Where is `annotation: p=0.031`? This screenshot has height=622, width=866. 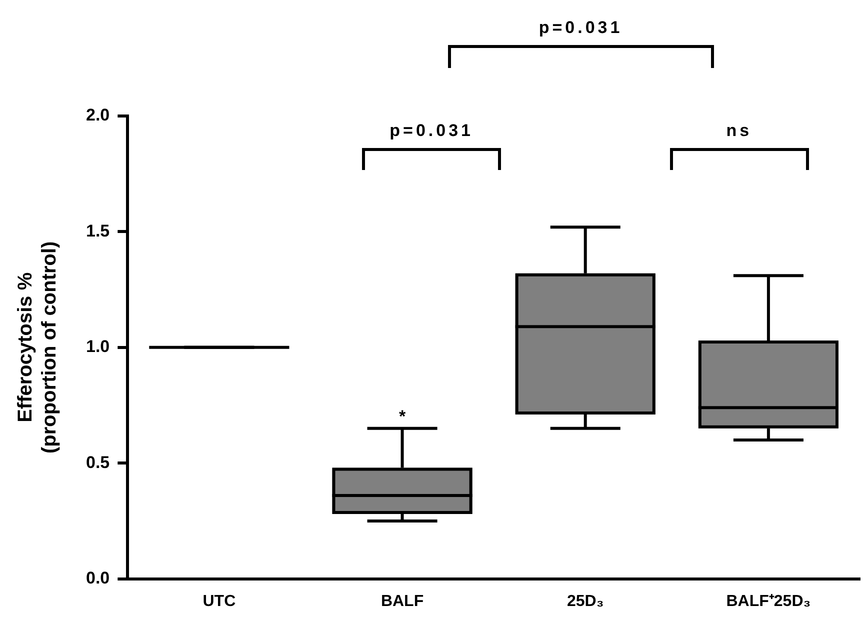 annotation: p=0.031 is located at coordinates (432, 130).